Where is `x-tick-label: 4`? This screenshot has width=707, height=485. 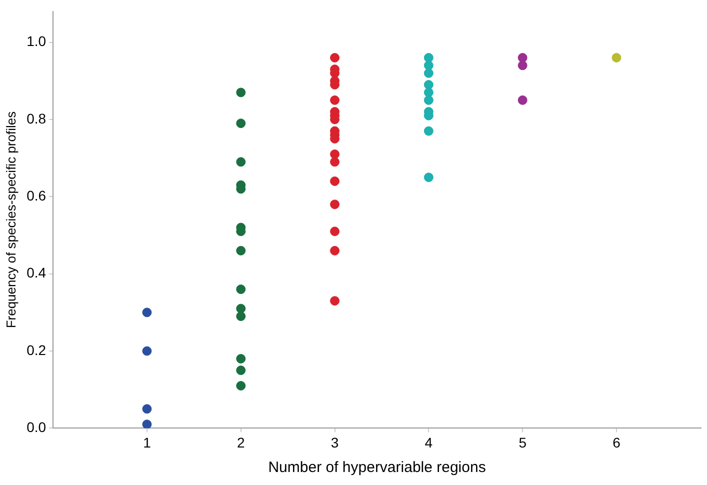 x-tick-label: 4 is located at coordinates (428, 442).